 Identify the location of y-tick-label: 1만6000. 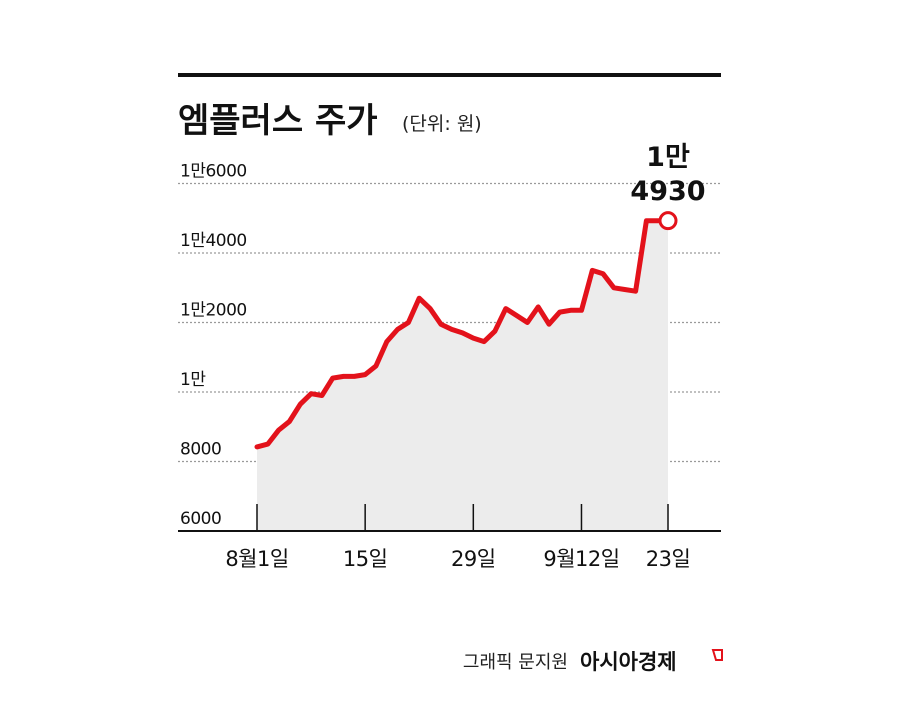
(213, 172).